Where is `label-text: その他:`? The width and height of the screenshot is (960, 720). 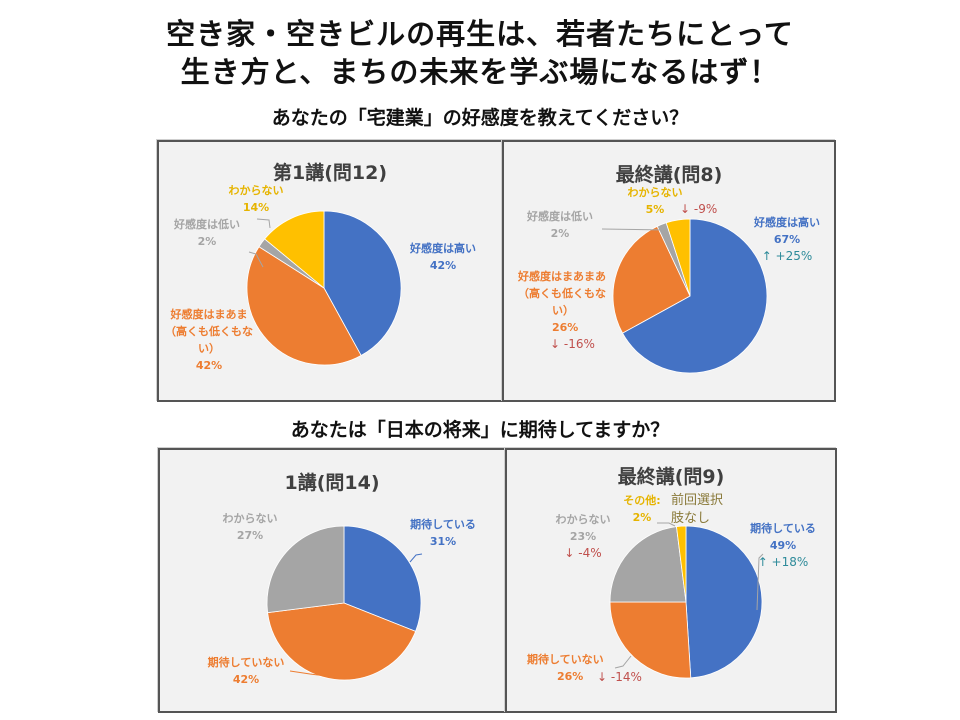 label-text: その他: is located at coordinates (642, 500).